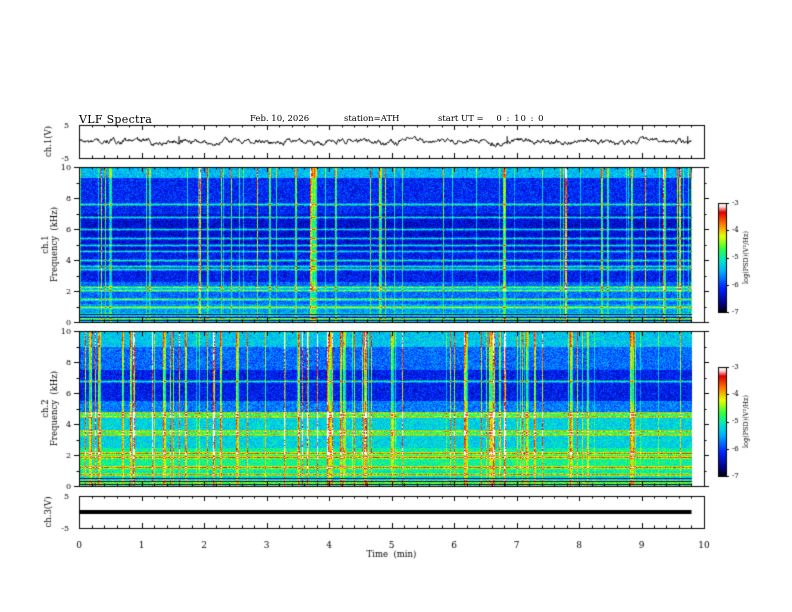  I want to click on date-label: Feb. 10, 2026, so click(280, 119).